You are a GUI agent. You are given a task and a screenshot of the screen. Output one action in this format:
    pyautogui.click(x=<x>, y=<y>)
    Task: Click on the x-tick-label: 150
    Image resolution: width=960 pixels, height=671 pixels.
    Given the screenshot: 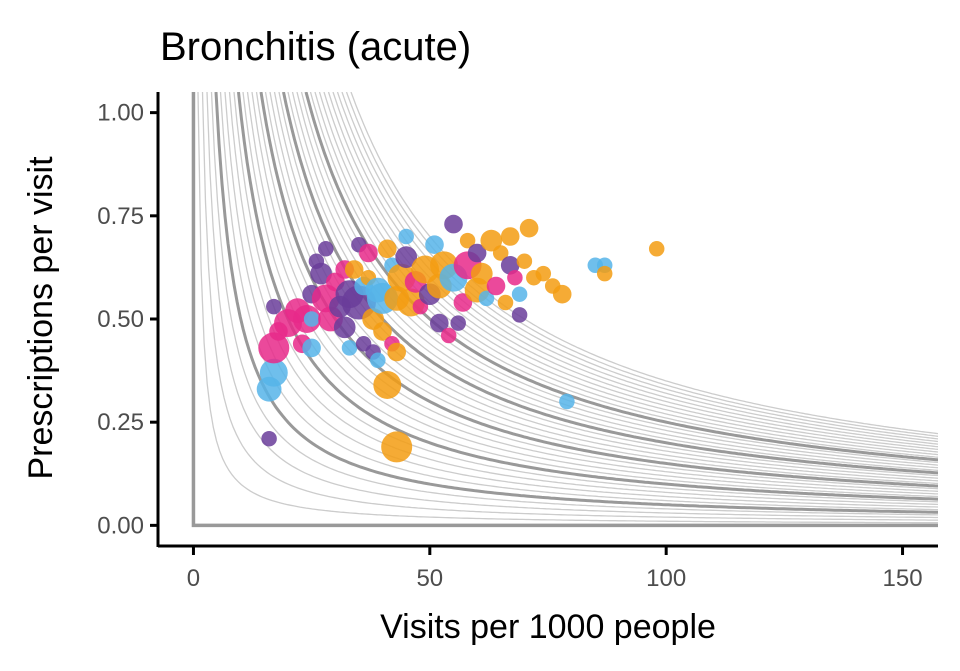 What is the action you would take?
    pyautogui.click(x=903, y=578)
    